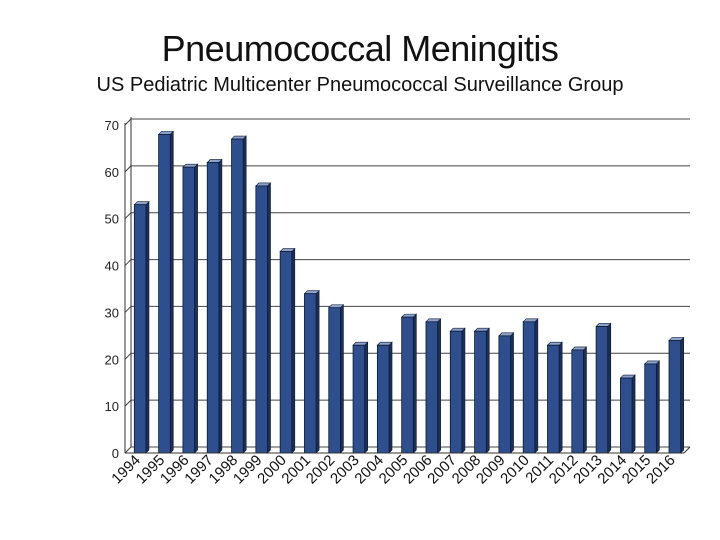 The image size is (720, 540). I want to click on y-tick-label: 30, so click(112, 312).